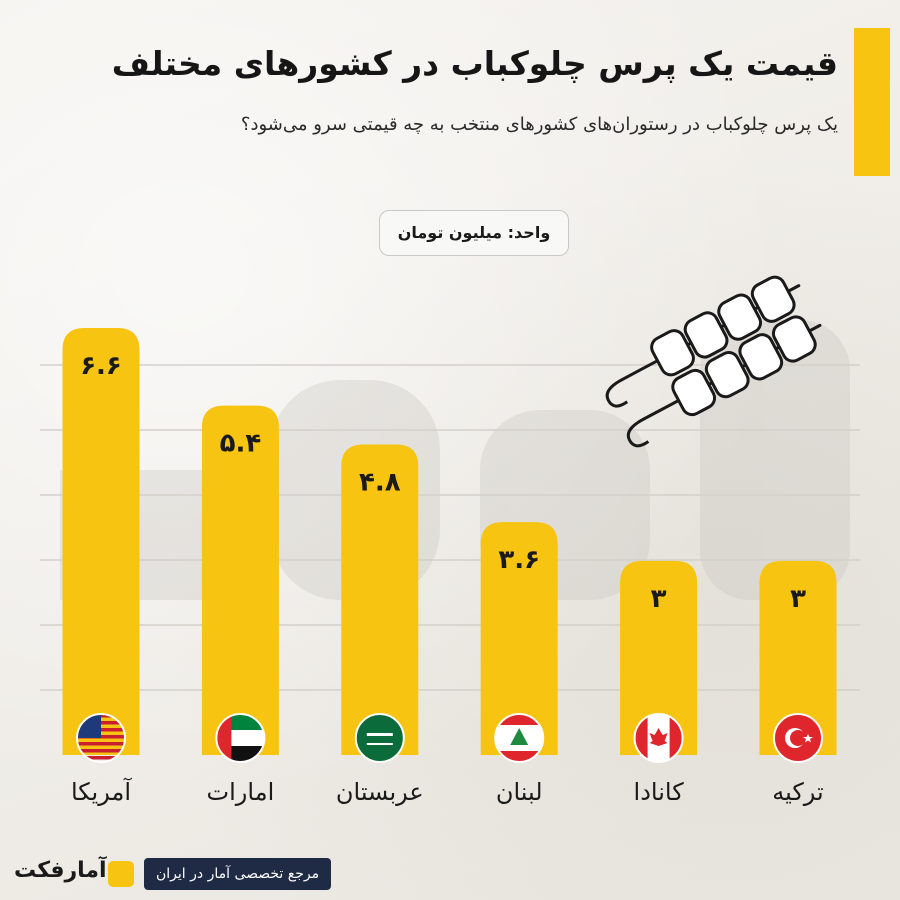 The image size is (900, 900). I want to click on category-label: ترکیه, so click(797, 792).